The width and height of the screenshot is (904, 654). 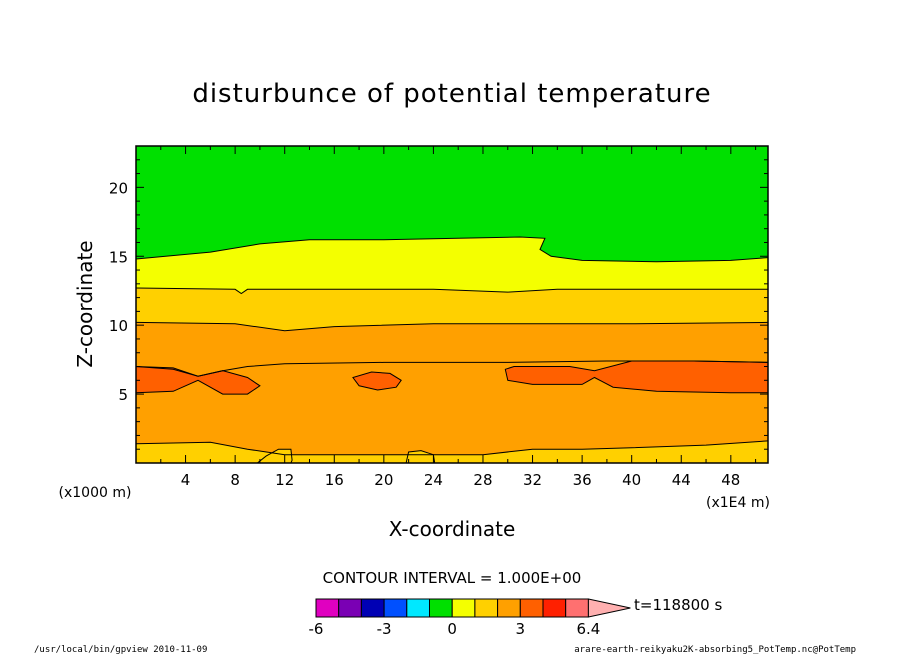 I want to click on time-label: t=118800 s, so click(x=678, y=605).